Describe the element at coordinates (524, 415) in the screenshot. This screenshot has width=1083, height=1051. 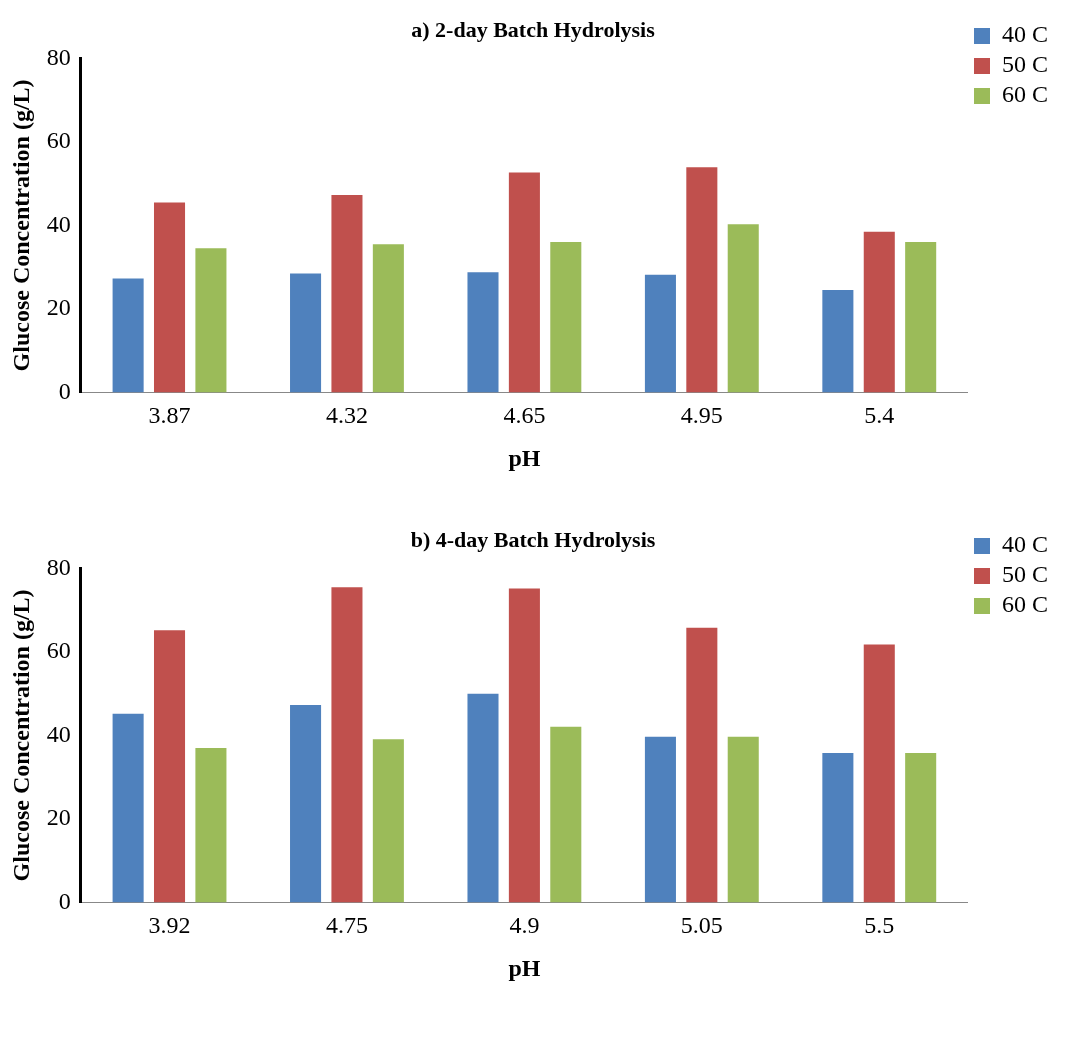
I see `x-tick-label: 4.65` at that location.